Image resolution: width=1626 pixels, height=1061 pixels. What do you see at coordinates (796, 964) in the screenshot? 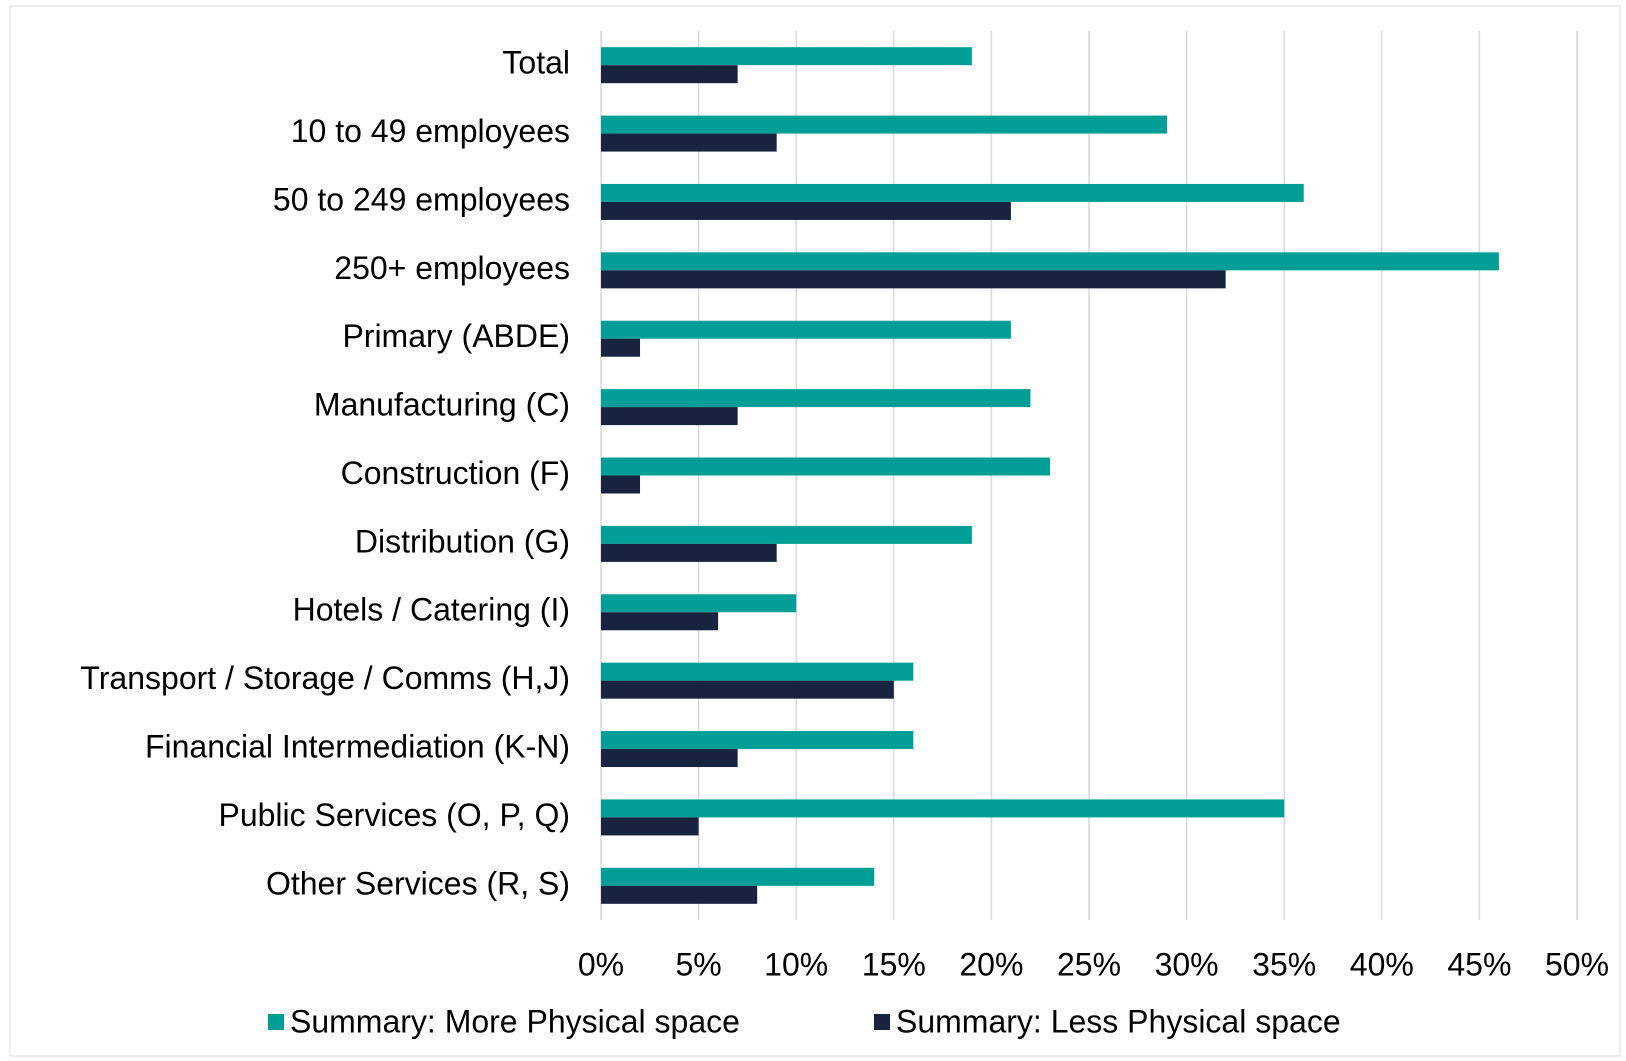
I see `x-tick-label: 10%` at bounding box center [796, 964].